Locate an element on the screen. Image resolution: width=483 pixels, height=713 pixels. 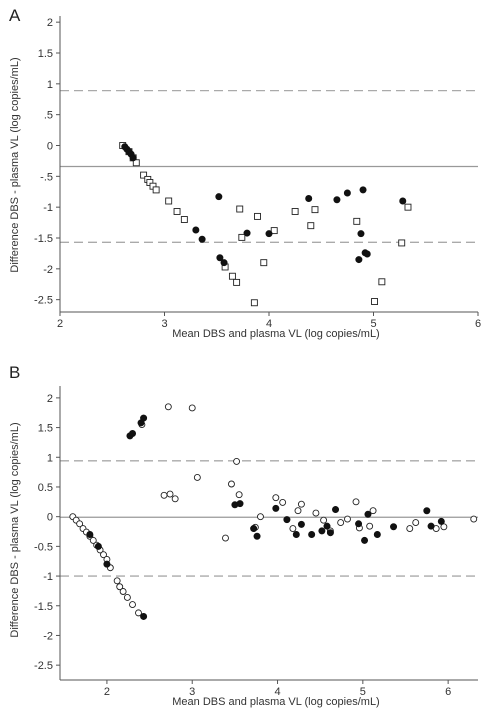
panel-b-y-tick-label: -1.5 is located at coordinates (43, 607).